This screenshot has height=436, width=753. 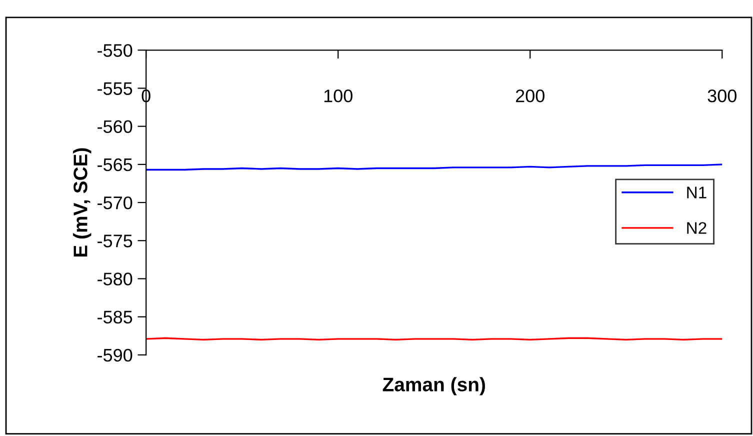 What do you see at coordinates (115, 355) in the screenshot?
I see `y-tick-label: -590` at bounding box center [115, 355].